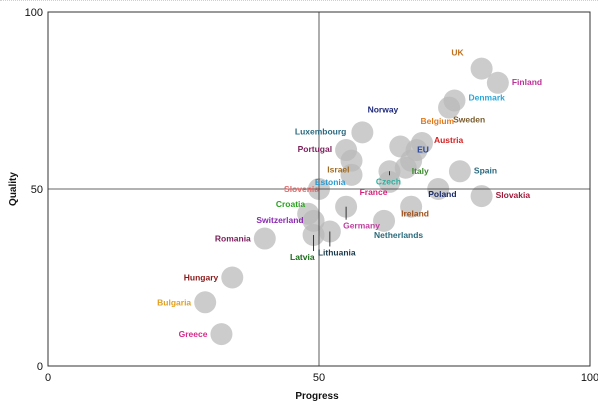  I want to click on label-germany: Germany, so click(361, 226).